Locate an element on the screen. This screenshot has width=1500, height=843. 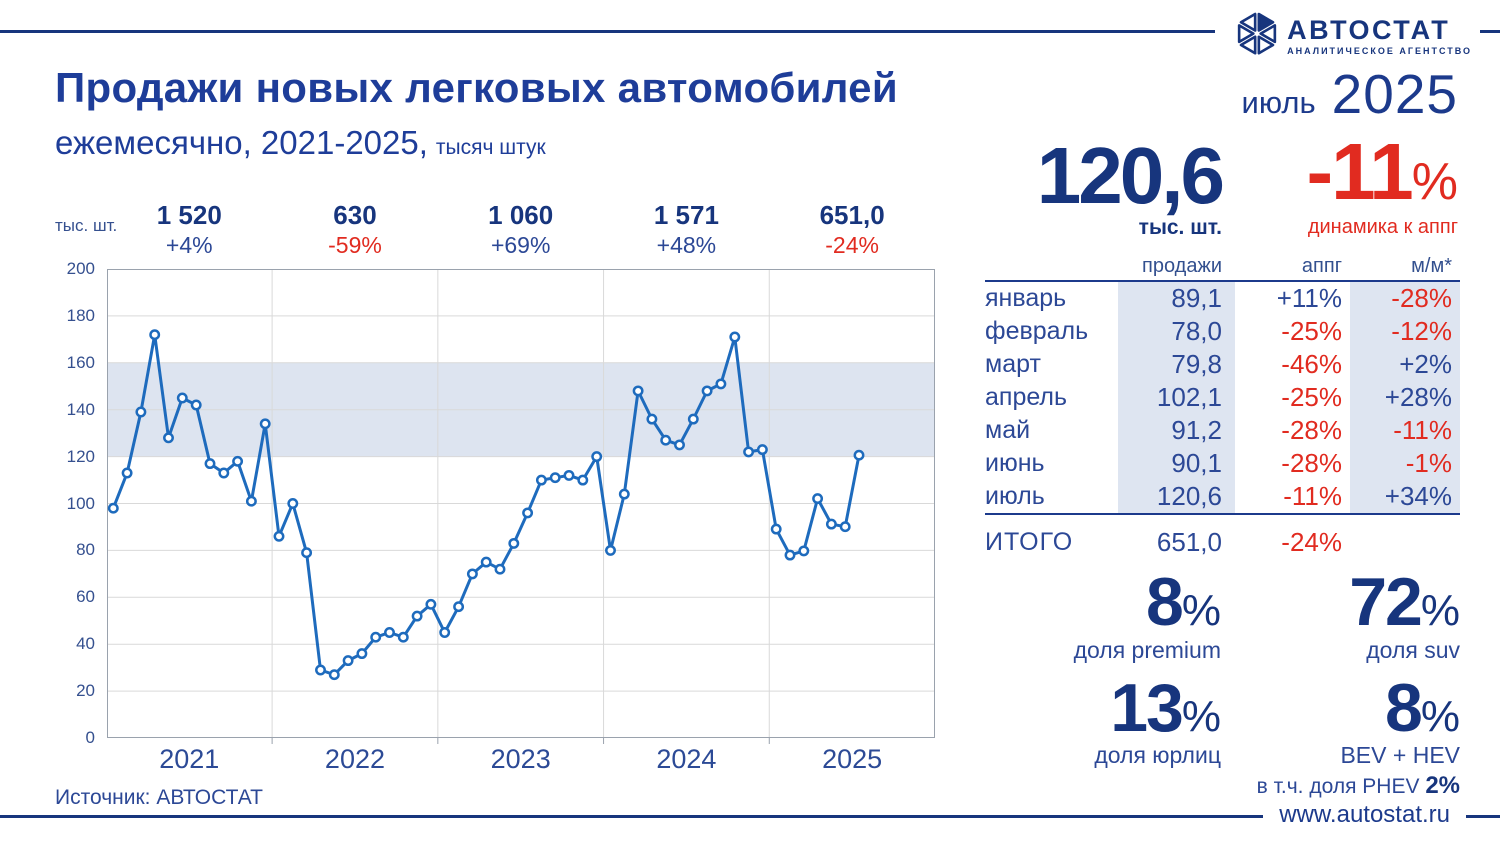
annual-total-value: 1 060 is located at coordinates (521, 215).